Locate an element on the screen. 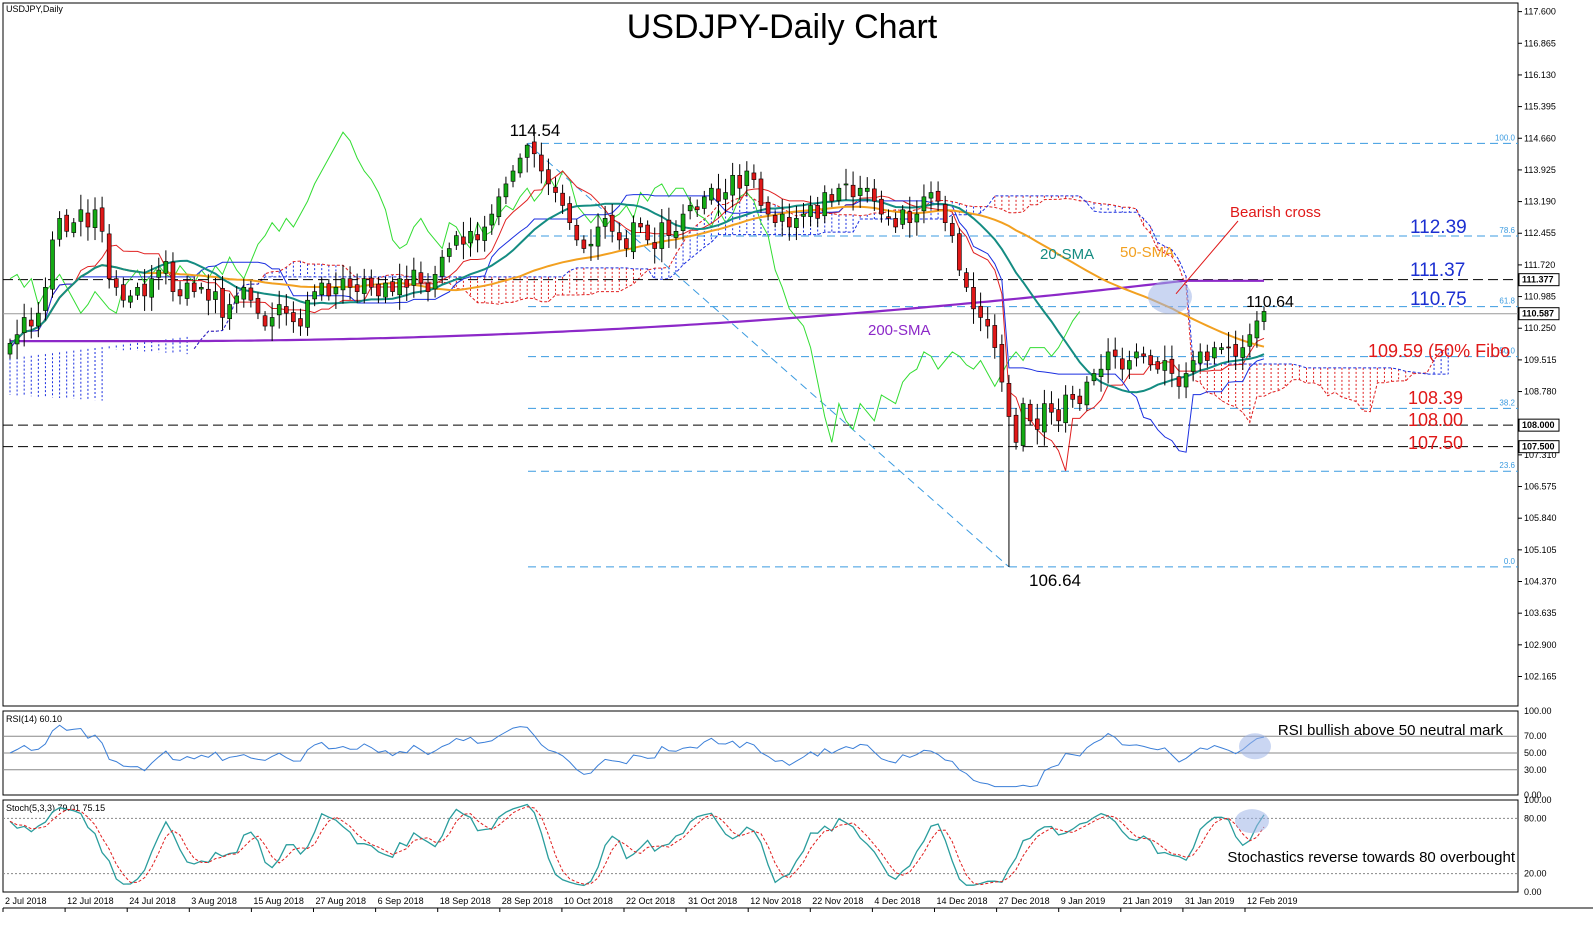 The height and width of the screenshot is (928, 1593). chart-annotation: 110.75 is located at coordinates (1438, 299).